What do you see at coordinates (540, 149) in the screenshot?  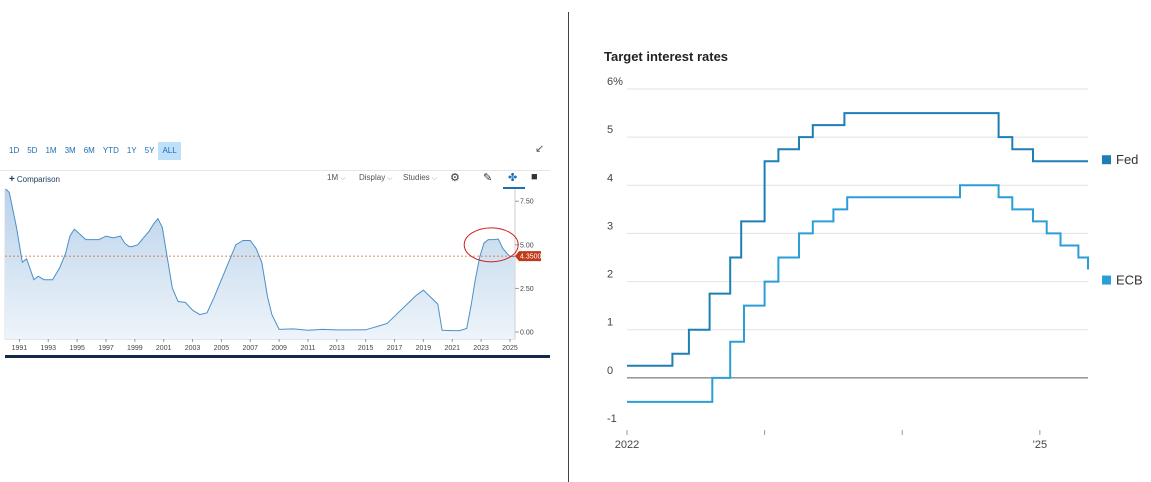 I see `expand-icon: ↙` at bounding box center [540, 149].